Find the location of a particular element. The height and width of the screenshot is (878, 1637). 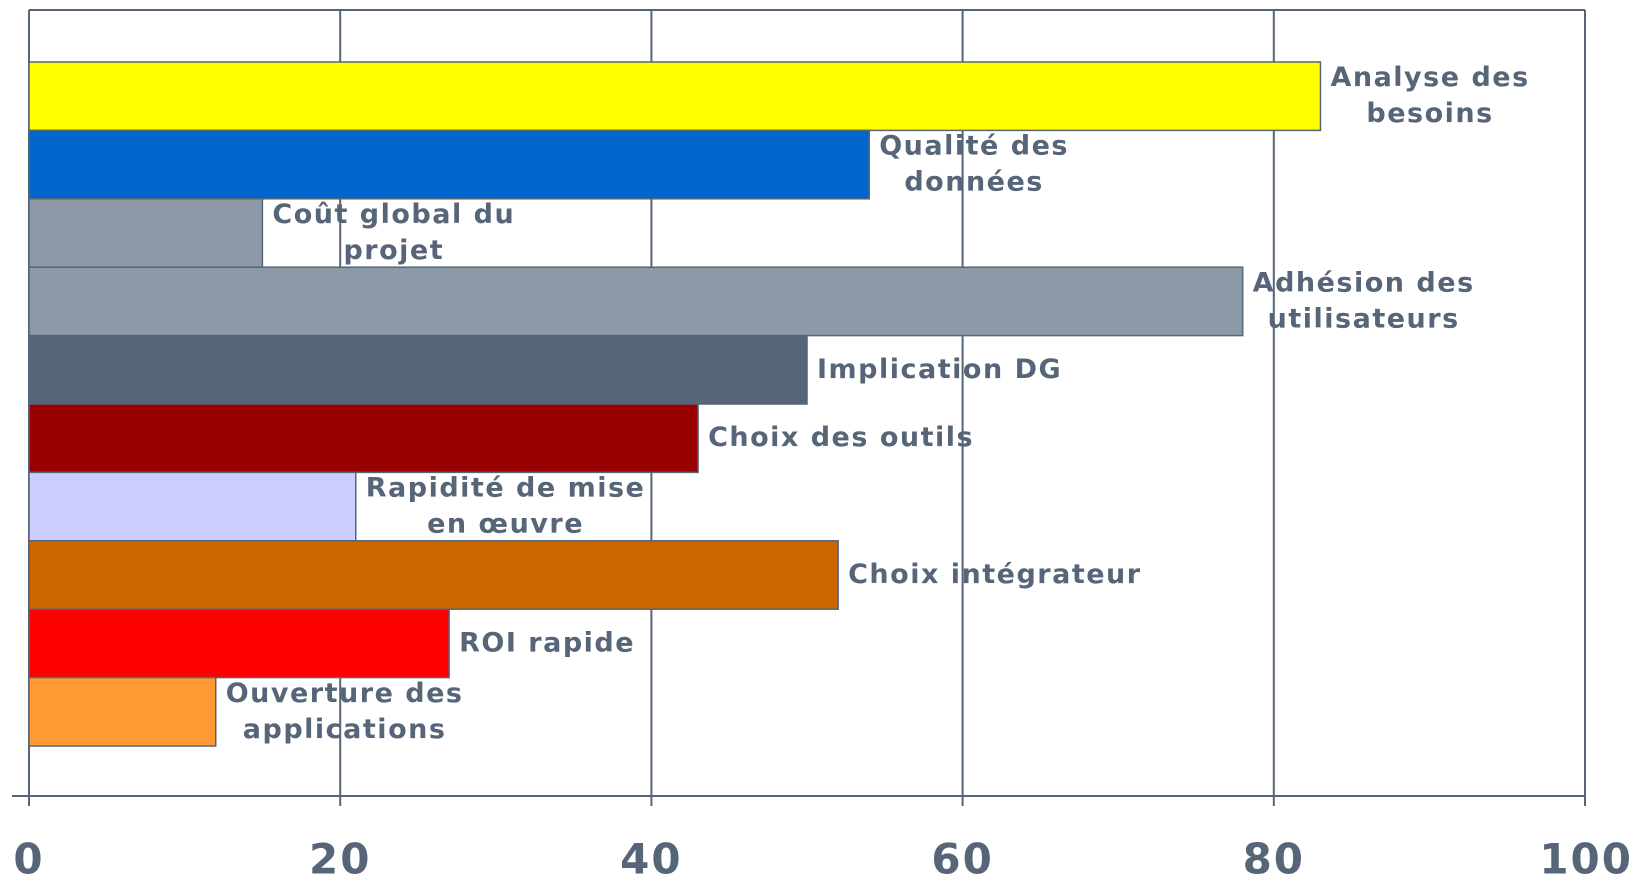

bar-label: Choix des outils is located at coordinates (841, 437).